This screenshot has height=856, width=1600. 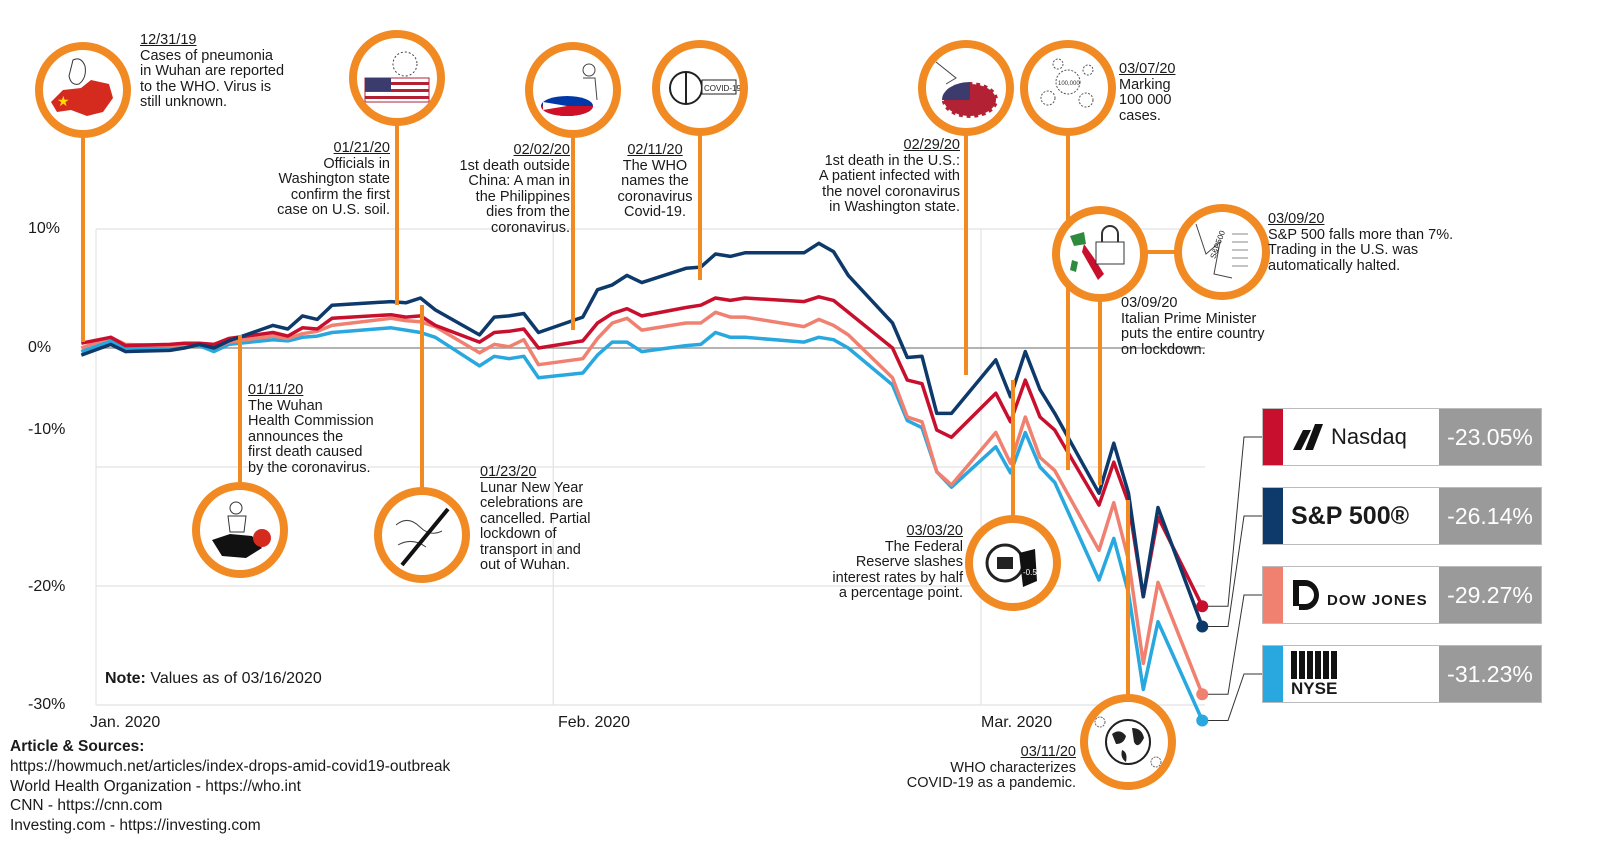 I want to click on y-tick-label: -30%, so click(x=47, y=704).